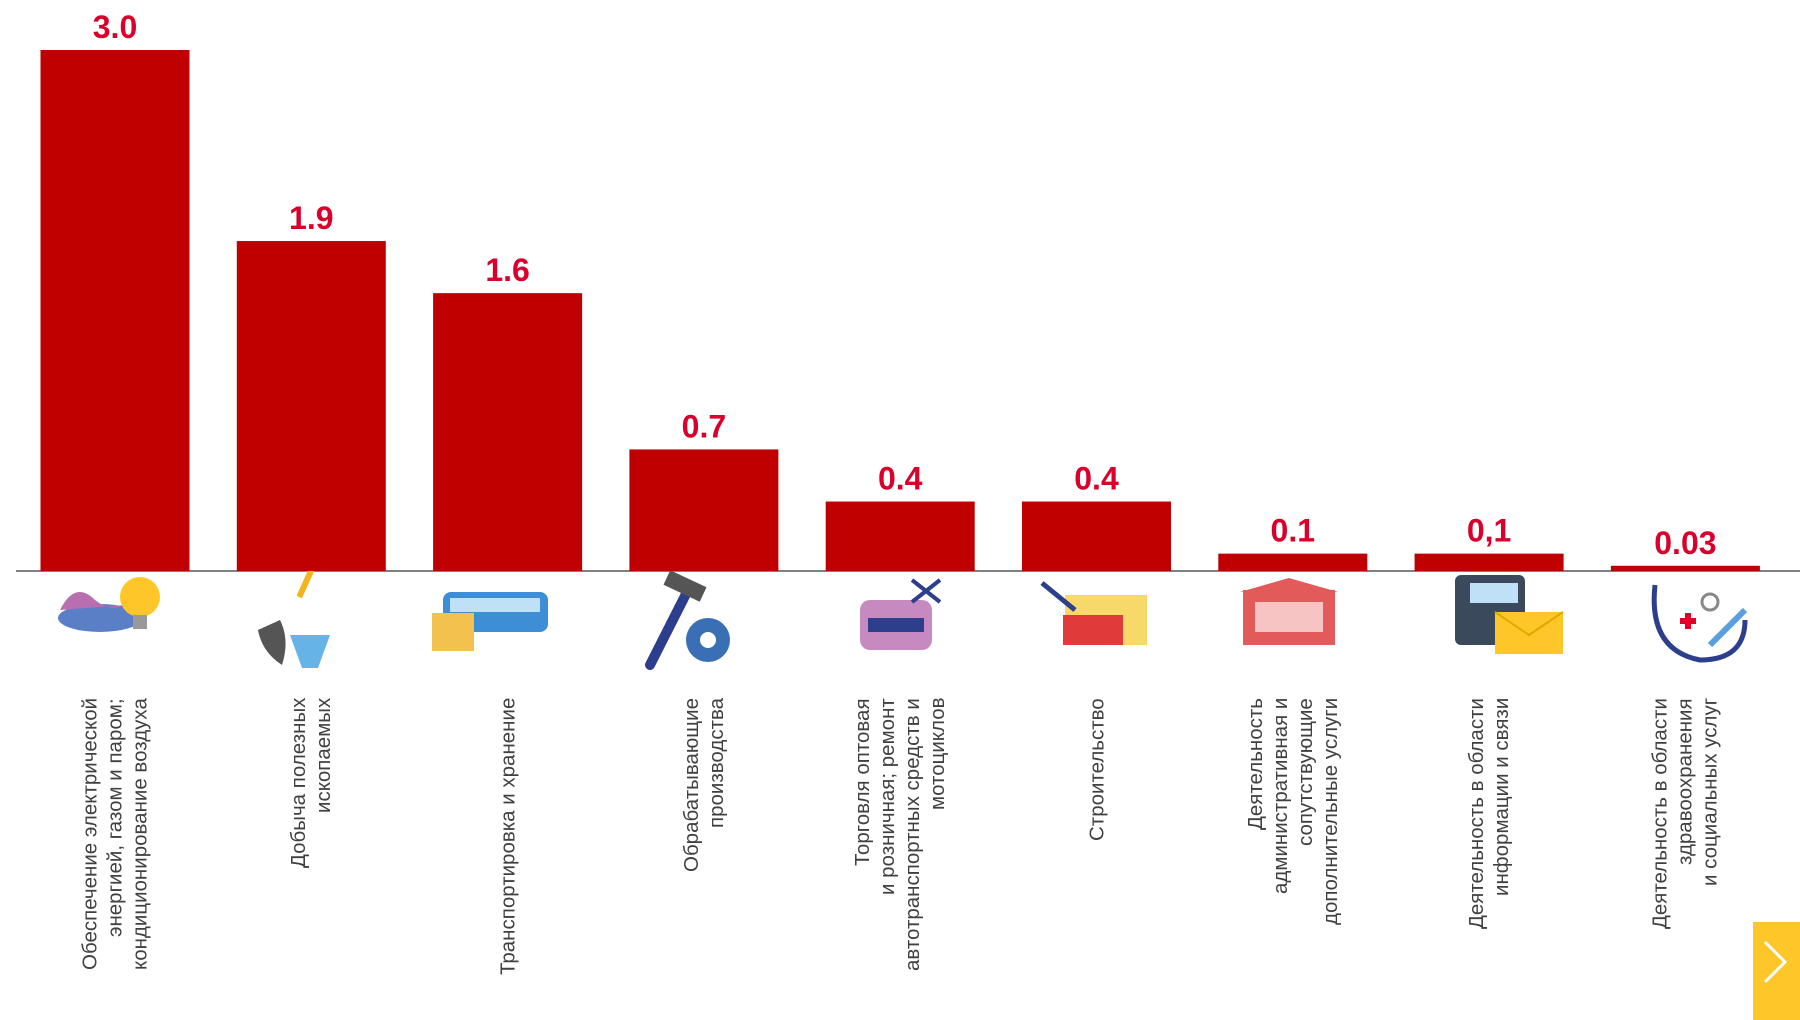  Describe the element at coordinates (311, 783) in the screenshot. I see `category-label: Добыча полезных ископаемых` at that location.